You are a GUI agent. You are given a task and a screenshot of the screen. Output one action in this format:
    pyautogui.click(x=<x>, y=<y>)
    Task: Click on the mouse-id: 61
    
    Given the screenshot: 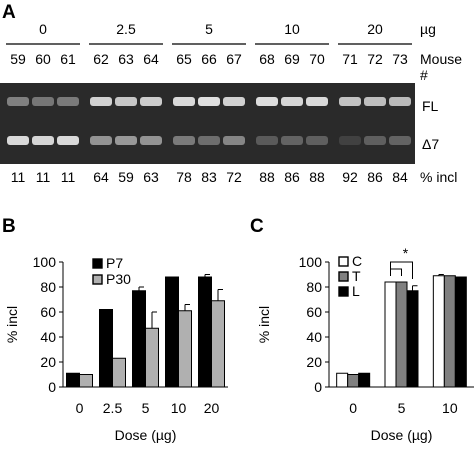 What is the action you would take?
    pyautogui.click(x=68, y=59)
    